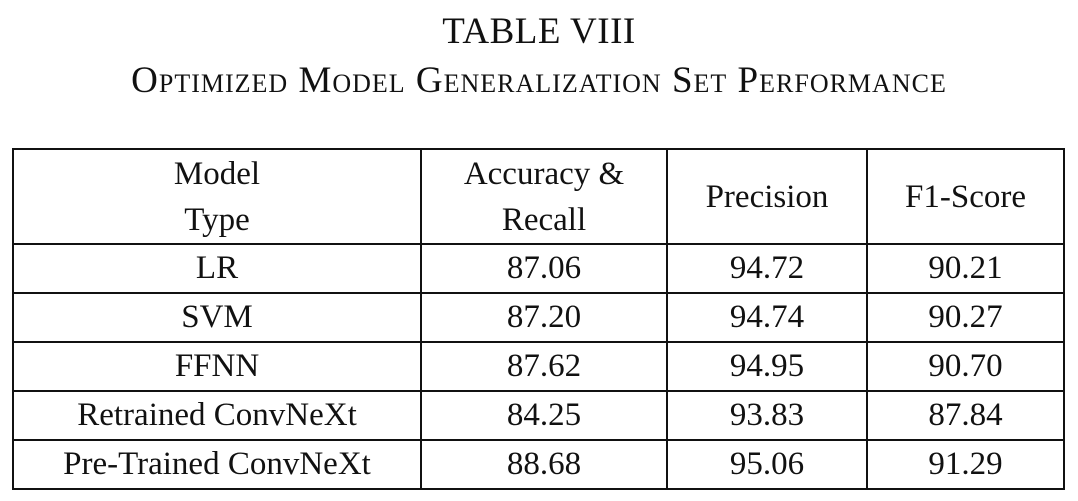 Image resolution: width=1078 pixels, height=501 pixels. What do you see at coordinates (544, 317) in the screenshot?
I see `cell-accuracy-recall: 87.20` at bounding box center [544, 317].